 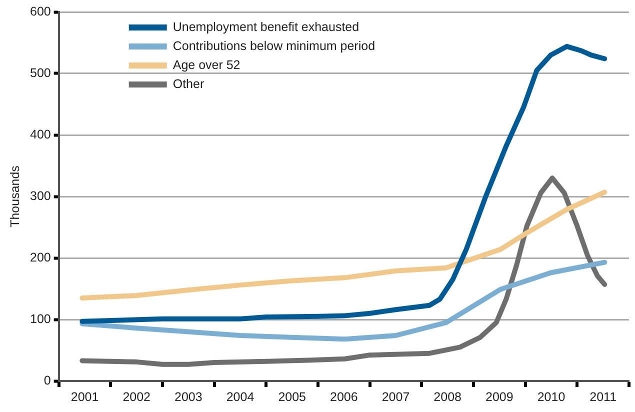 What do you see at coordinates (551, 397) in the screenshot?
I see `x-tick-label: 2010` at bounding box center [551, 397].